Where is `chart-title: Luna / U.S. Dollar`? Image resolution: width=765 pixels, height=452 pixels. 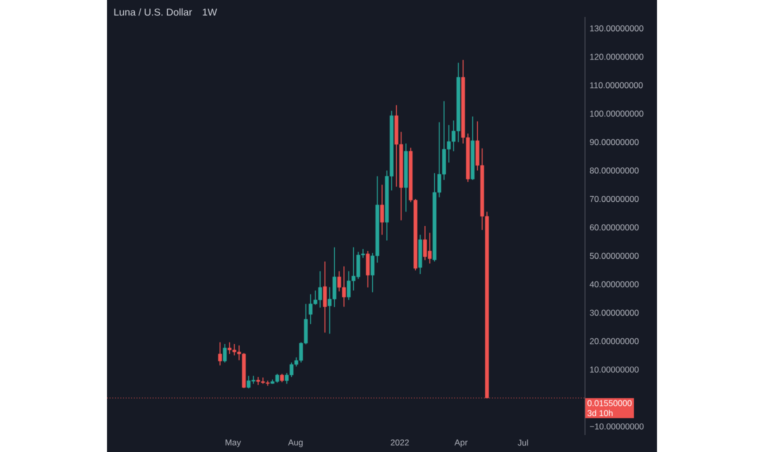 chart-title: Luna / U.S. Dollar is located at coordinates (153, 12).